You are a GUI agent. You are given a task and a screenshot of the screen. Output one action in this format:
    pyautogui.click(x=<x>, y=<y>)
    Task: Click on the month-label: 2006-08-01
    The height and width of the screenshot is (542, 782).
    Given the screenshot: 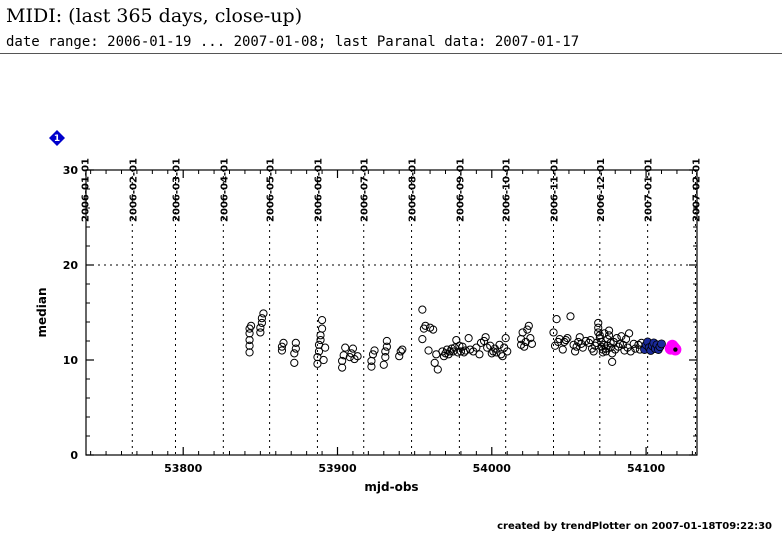 What is the action you would take?
    pyautogui.click(x=413, y=190)
    